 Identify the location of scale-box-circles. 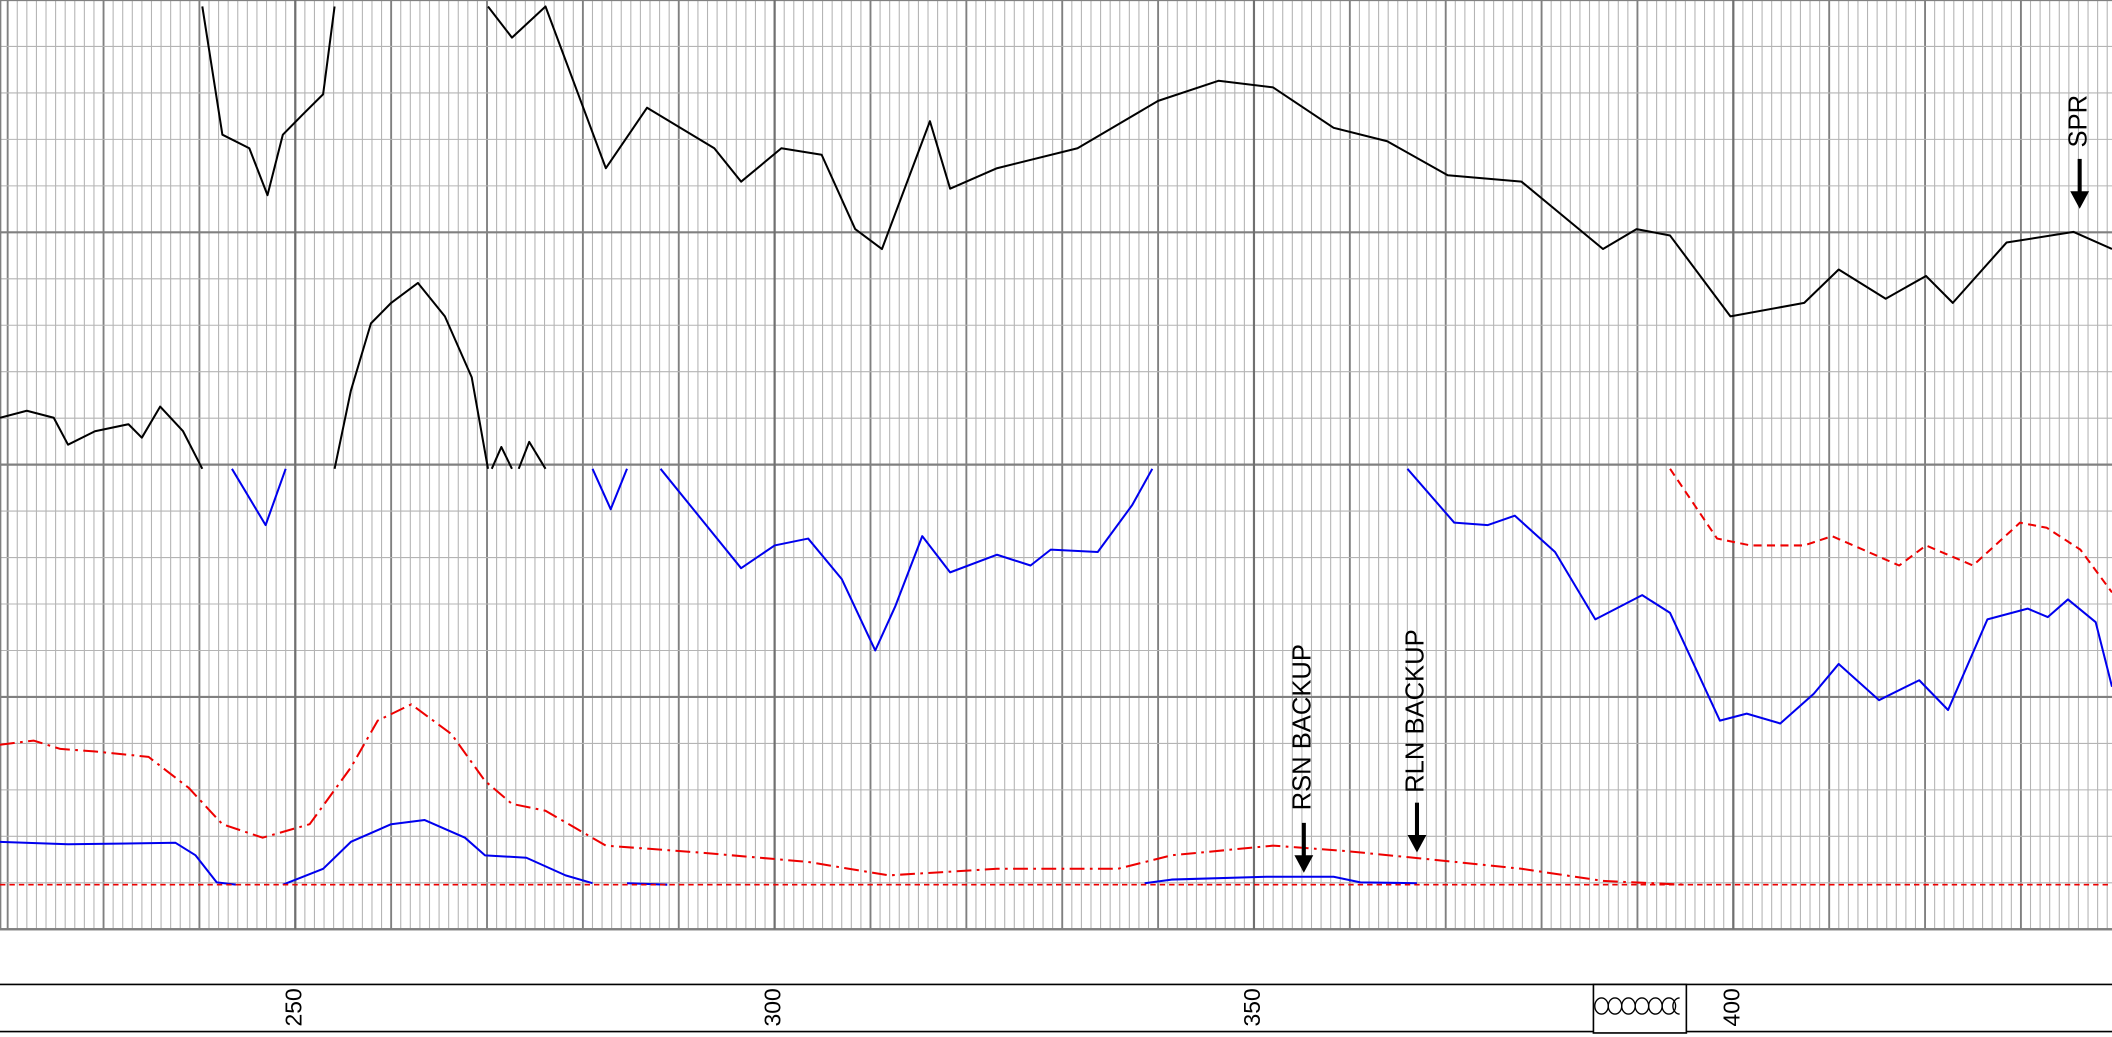
(1637, 1006).